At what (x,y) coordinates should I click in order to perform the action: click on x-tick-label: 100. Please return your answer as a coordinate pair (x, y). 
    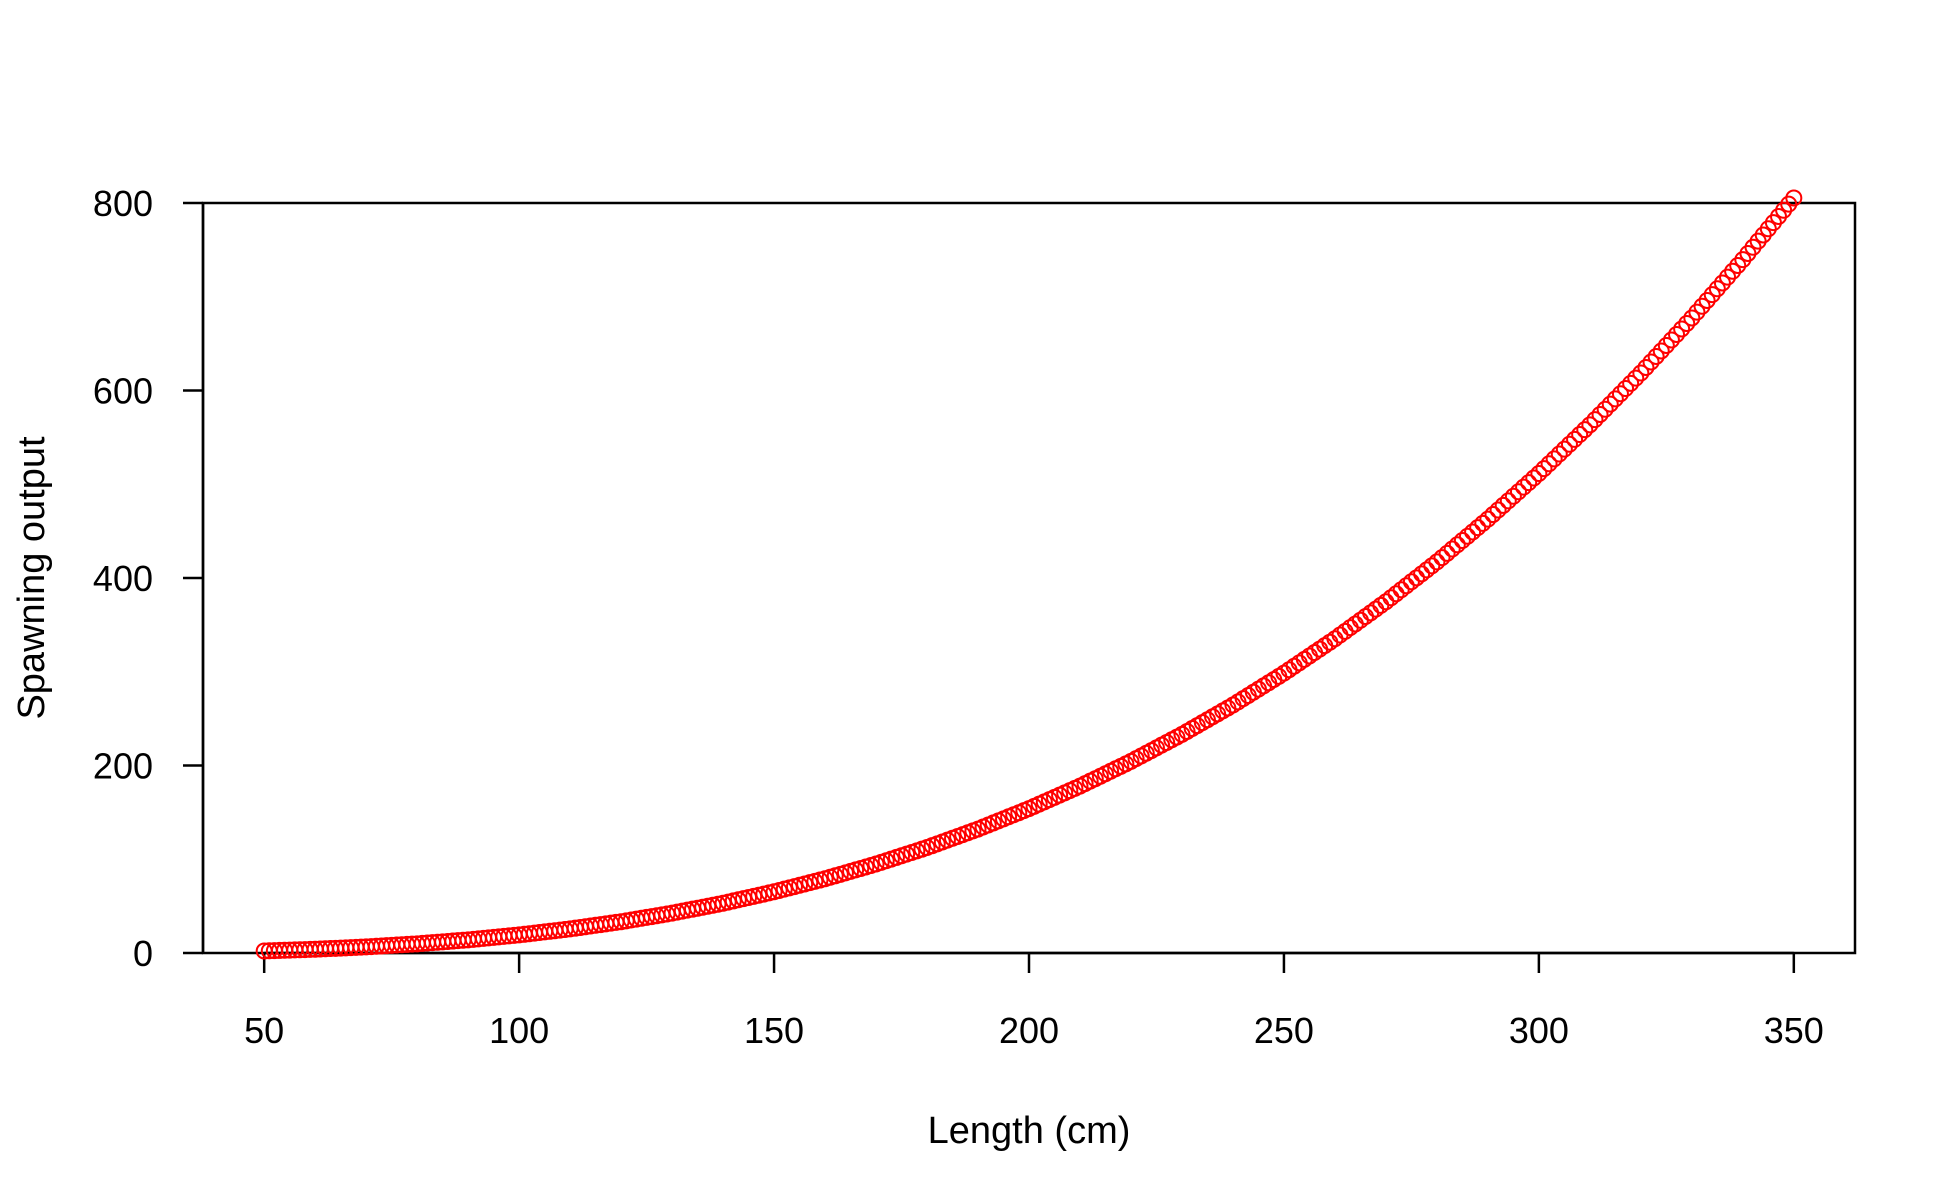
    Looking at the image, I should click on (519, 1030).